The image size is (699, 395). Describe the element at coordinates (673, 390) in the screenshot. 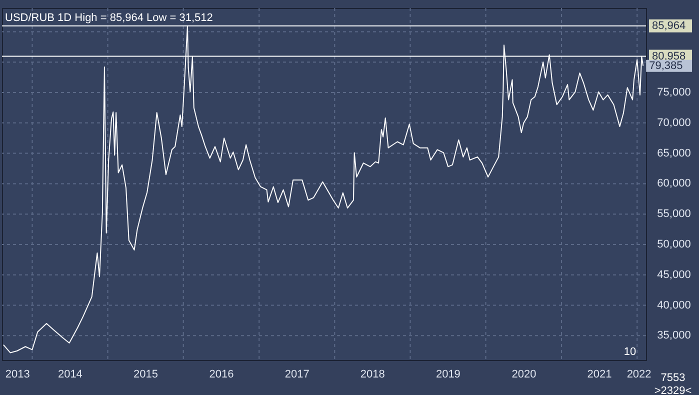

I see `text: >2329<` at that location.